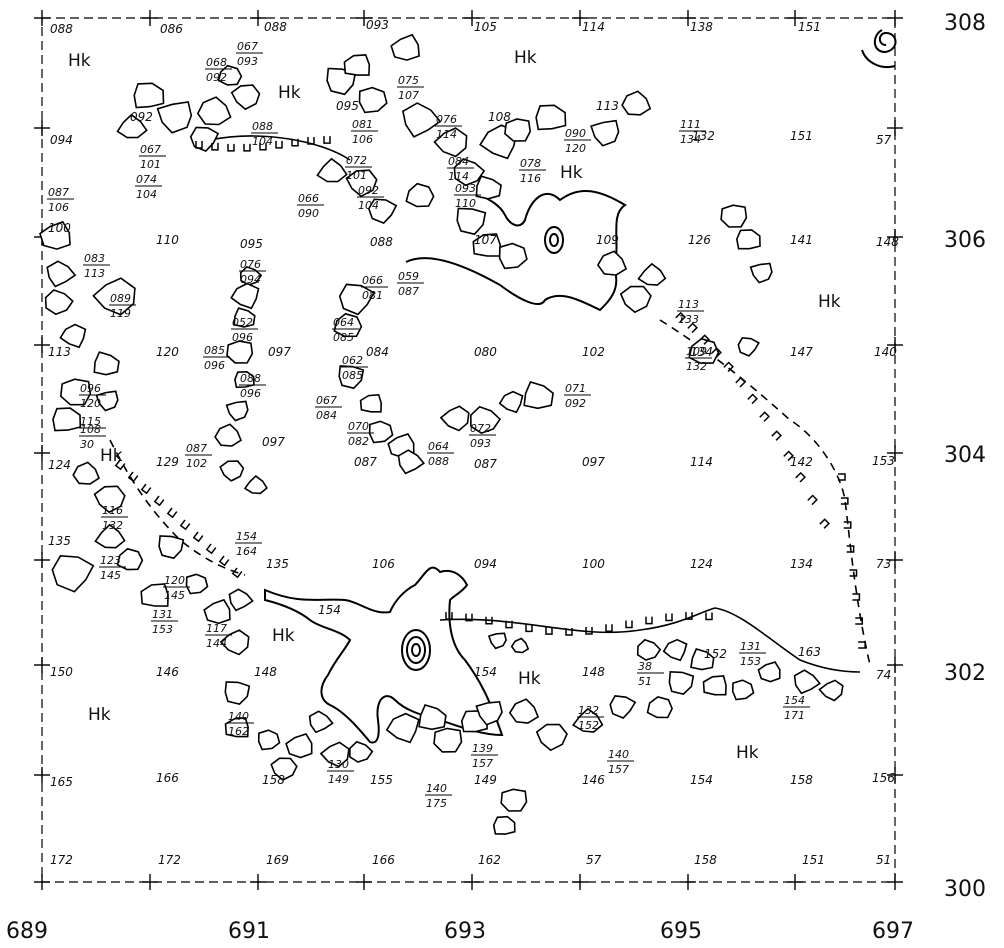  I want to click on fraction-top: 113, so click(688, 304).